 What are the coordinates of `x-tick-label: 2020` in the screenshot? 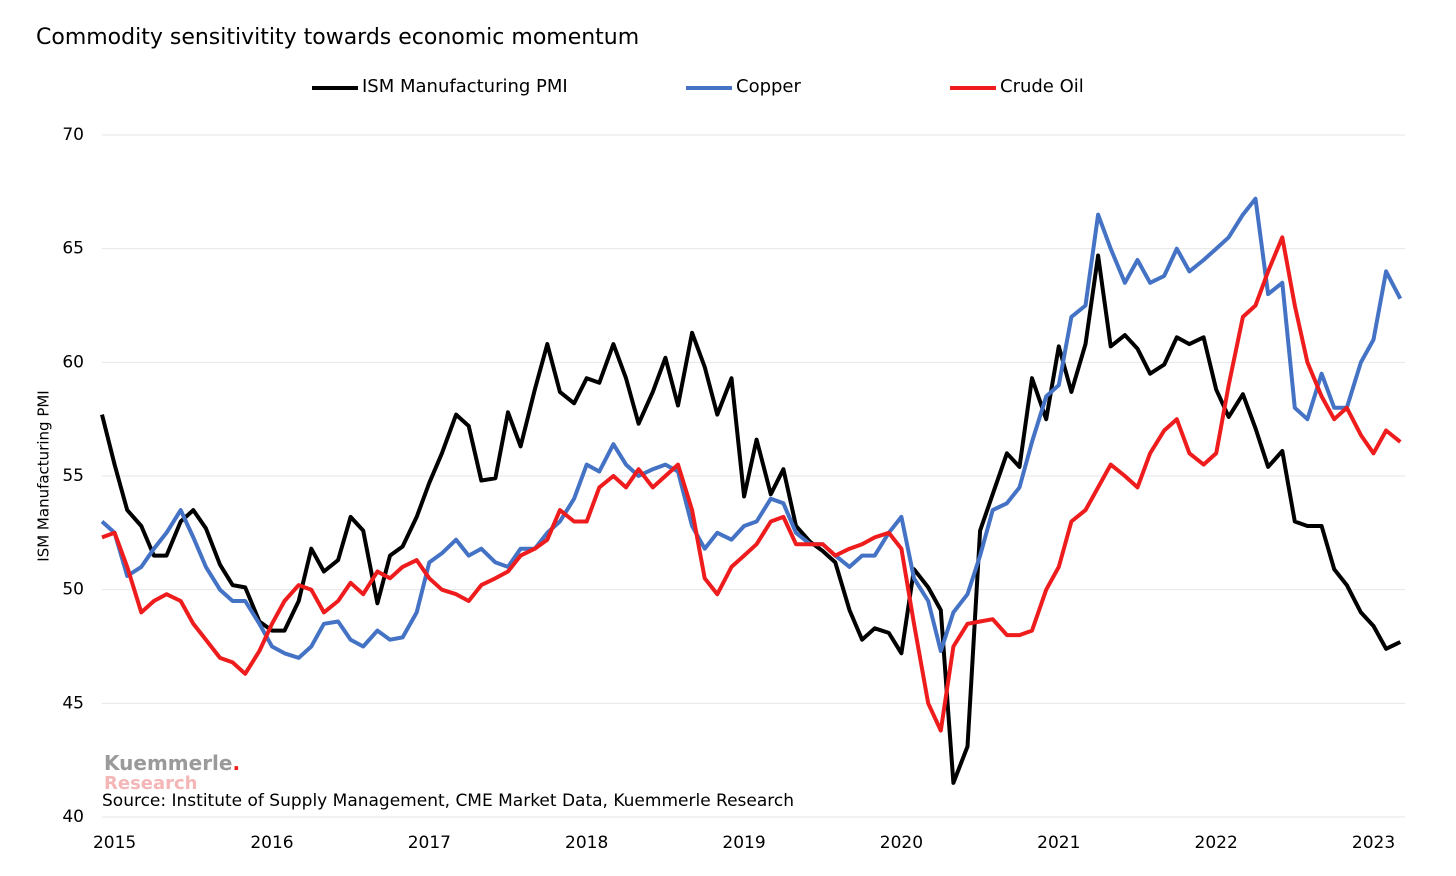 It's located at (901, 843).